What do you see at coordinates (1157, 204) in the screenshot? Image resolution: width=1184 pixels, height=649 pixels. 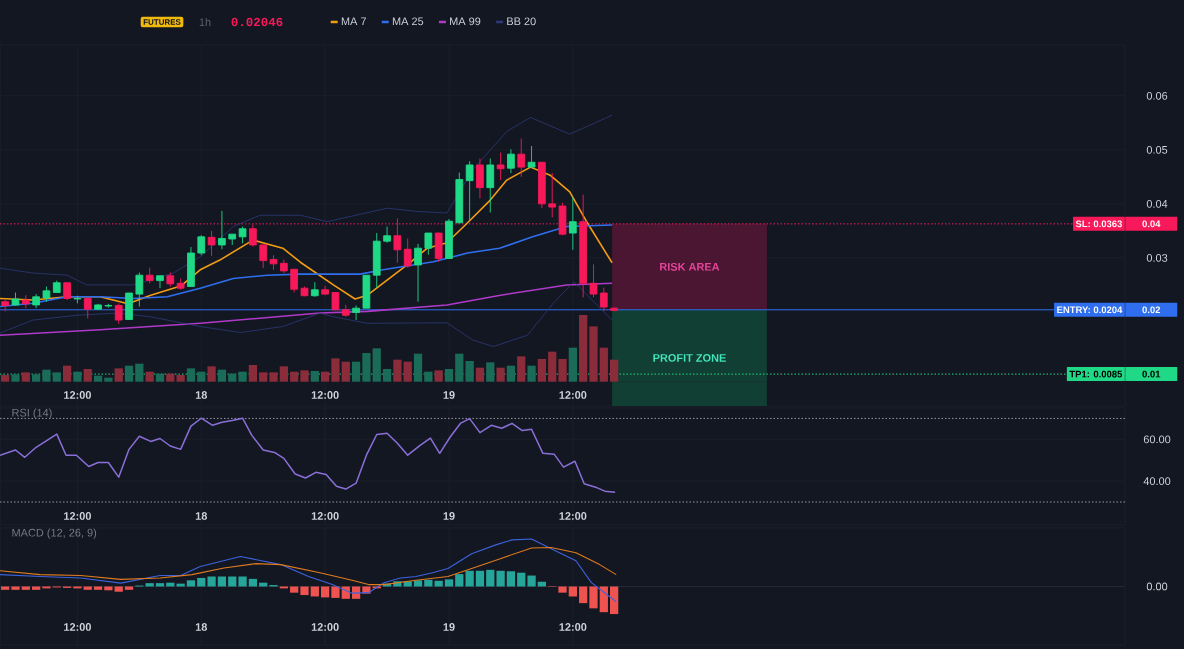 I see `y-tick-label: 0.04` at bounding box center [1157, 204].